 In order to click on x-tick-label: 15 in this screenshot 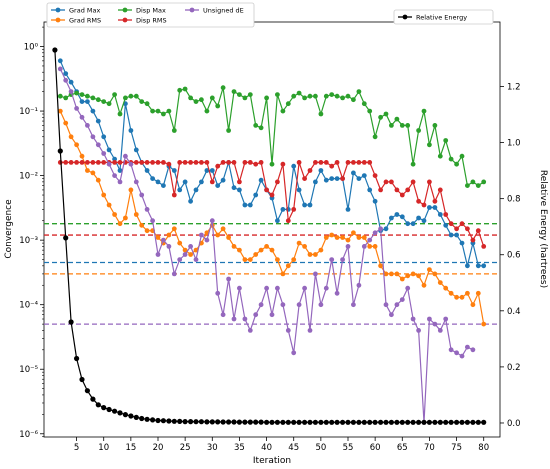, I will do `click(130, 448)`.